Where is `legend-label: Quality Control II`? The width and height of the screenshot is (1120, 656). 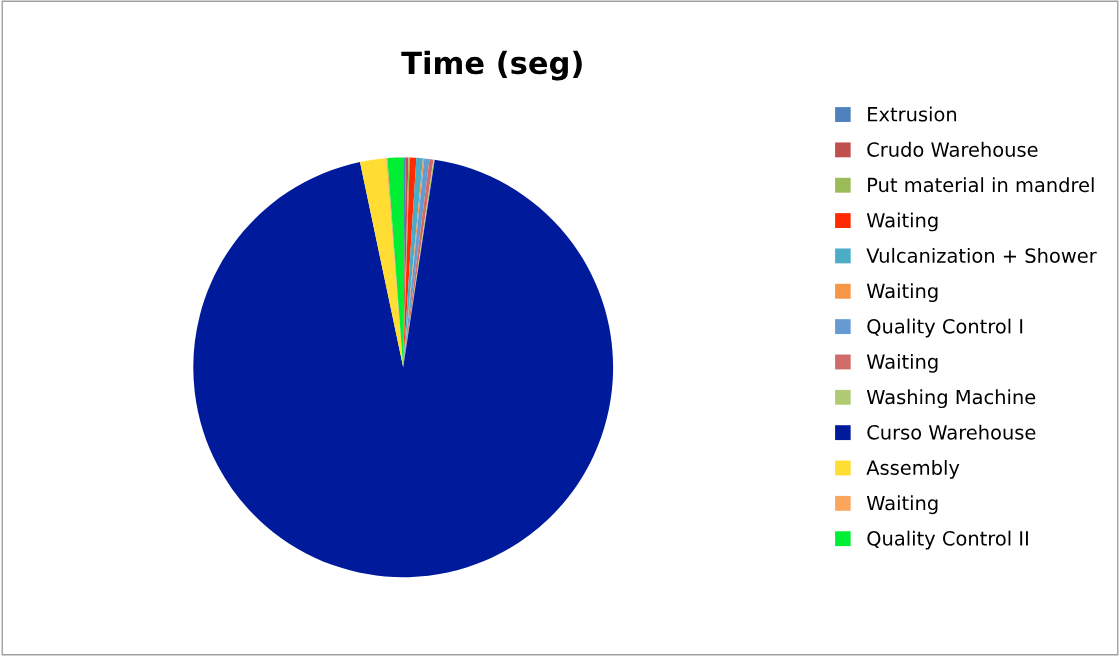
legend-label: Quality Control II is located at coordinates (947, 540).